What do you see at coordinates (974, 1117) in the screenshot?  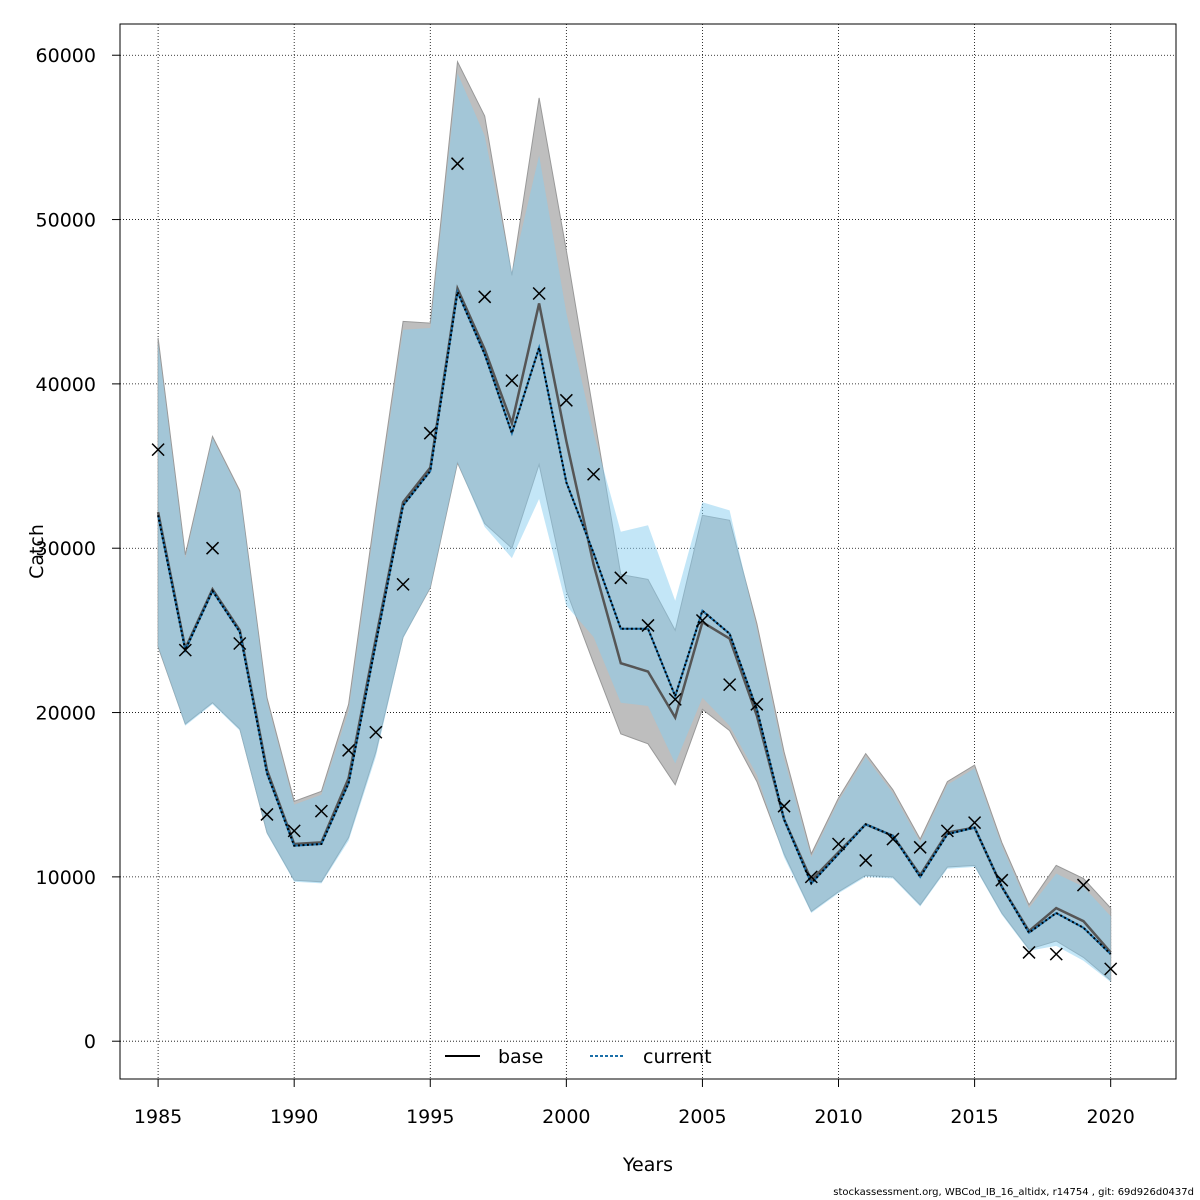 I see `x-tick-label: 2015` at bounding box center [974, 1117].